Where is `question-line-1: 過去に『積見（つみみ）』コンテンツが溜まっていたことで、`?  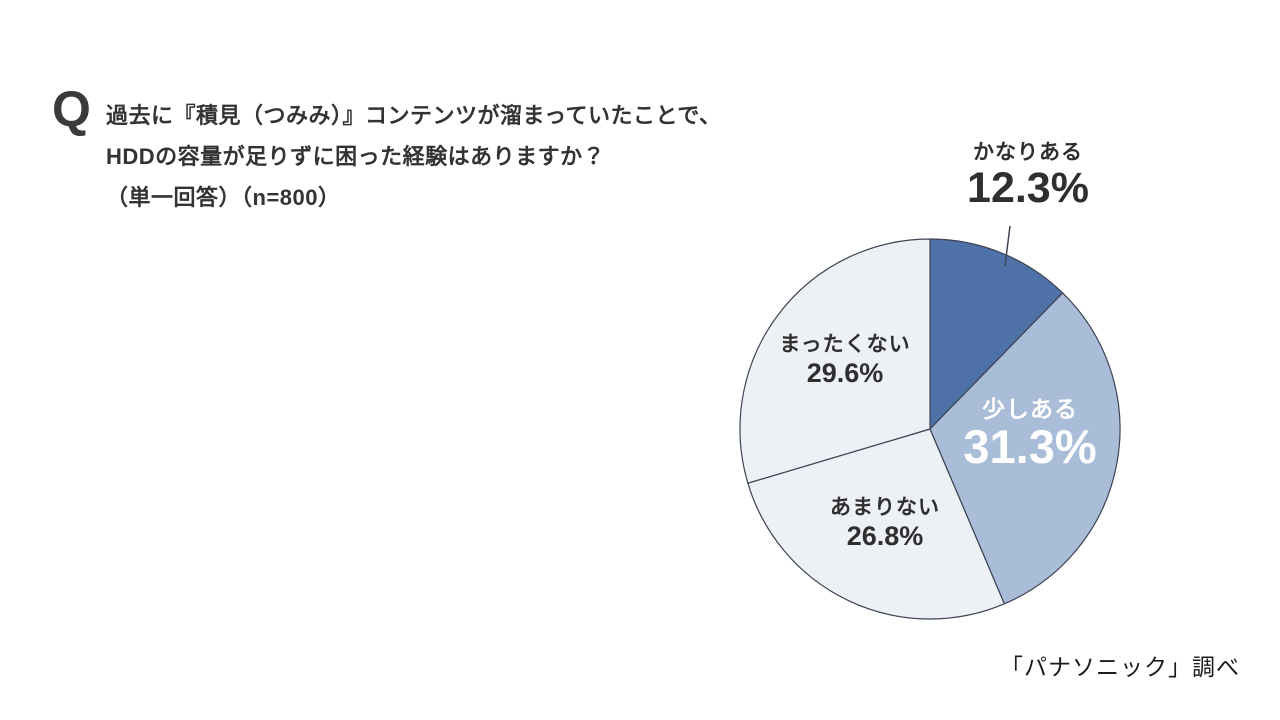 question-line-1: 過去に『積見（つみみ）』コンテンツが溜まっていたことで、 is located at coordinates (414, 115).